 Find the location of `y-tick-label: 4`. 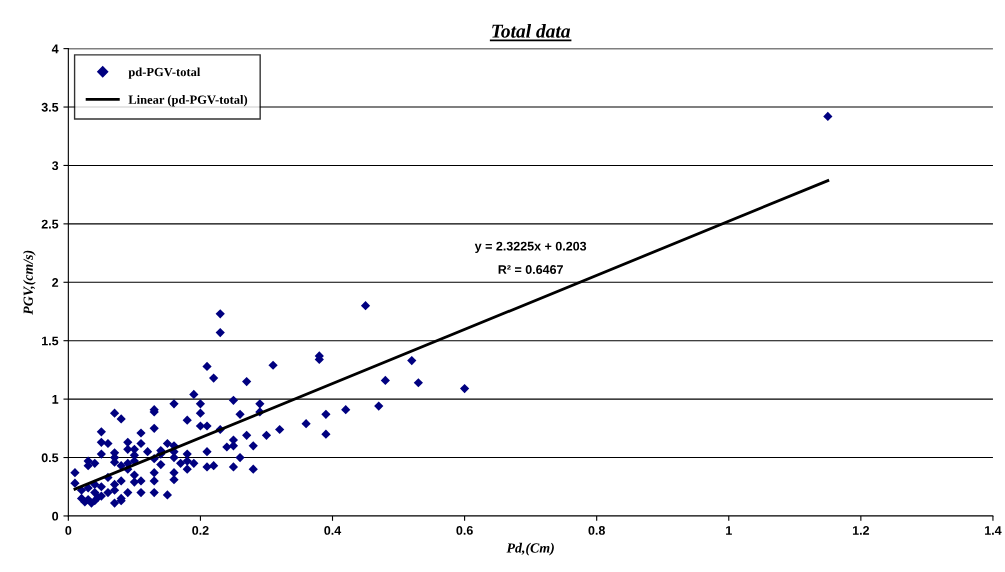

y-tick-label: 4 is located at coordinates (55, 49).